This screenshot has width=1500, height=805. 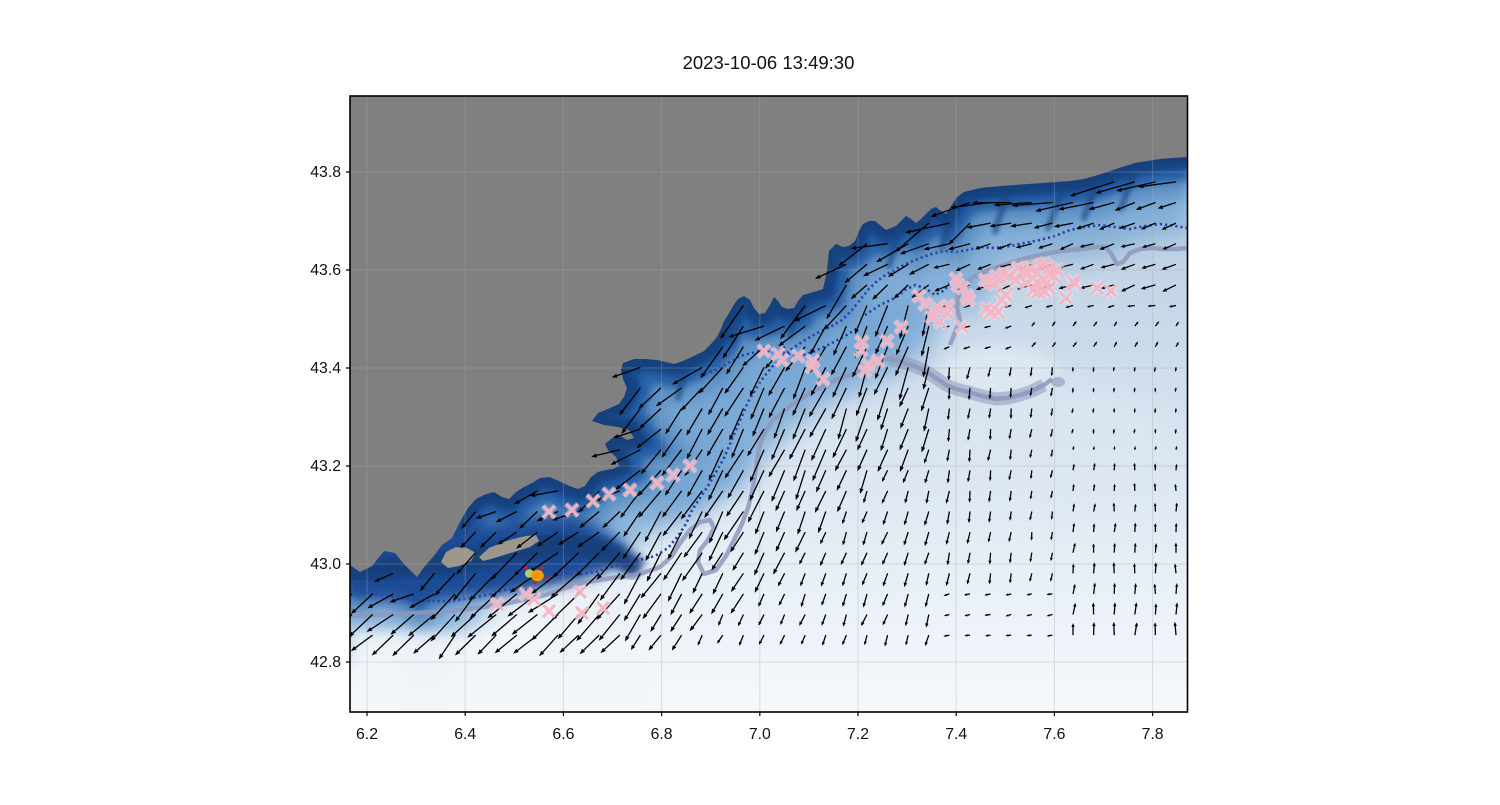 I want to click on svg-text: 7.0, so click(x=760, y=734).